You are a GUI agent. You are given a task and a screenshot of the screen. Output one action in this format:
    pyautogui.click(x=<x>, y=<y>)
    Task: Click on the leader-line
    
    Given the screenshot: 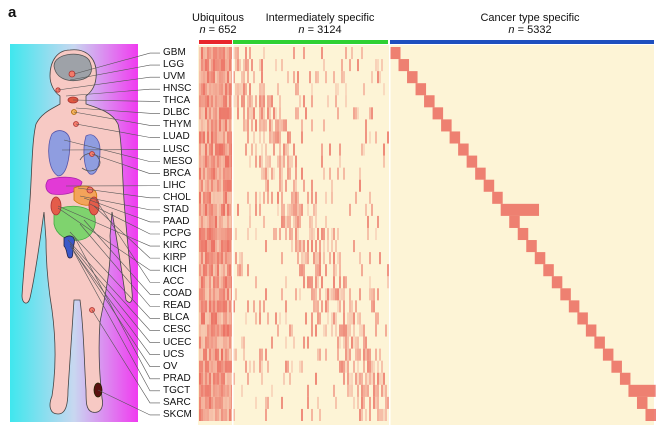 What is the action you would take?
    pyautogui.click(x=117, y=130)
    